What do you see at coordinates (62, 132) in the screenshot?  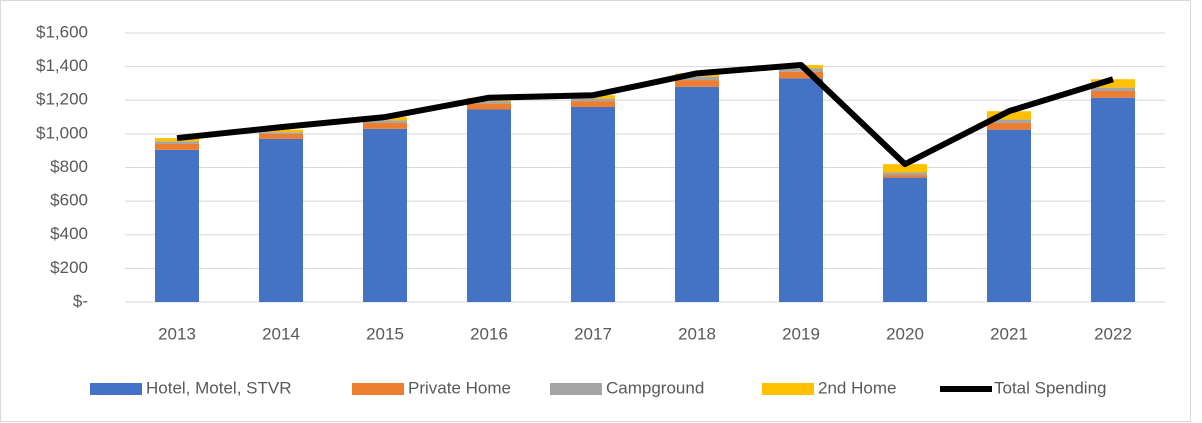 I see `y-tick-label: $1,000` at bounding box center [62, 132].